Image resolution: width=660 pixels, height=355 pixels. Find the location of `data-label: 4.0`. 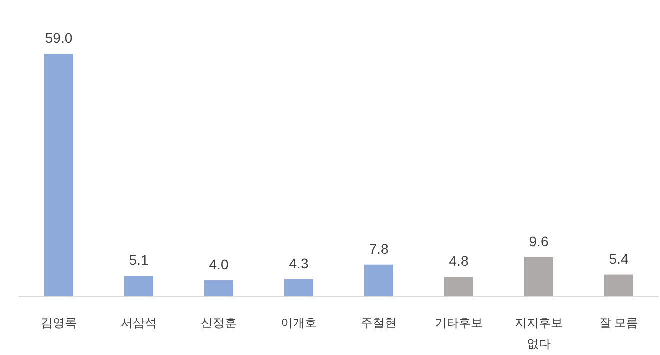

data-label: 4.0 is located at coordinates (219, 264).